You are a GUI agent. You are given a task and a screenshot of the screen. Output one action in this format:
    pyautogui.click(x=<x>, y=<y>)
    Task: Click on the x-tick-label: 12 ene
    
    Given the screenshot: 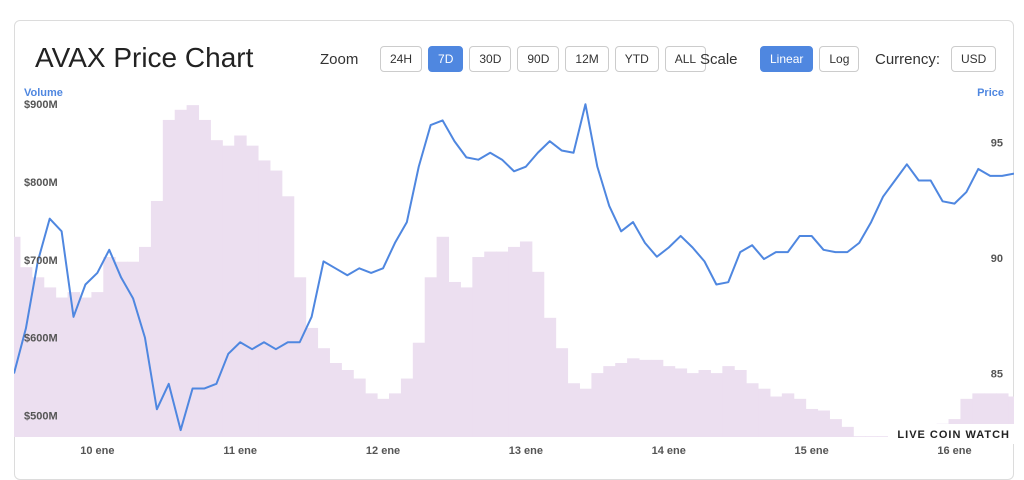 What is the action you would take?
    pyautogui.click(x=383, y=451)
    